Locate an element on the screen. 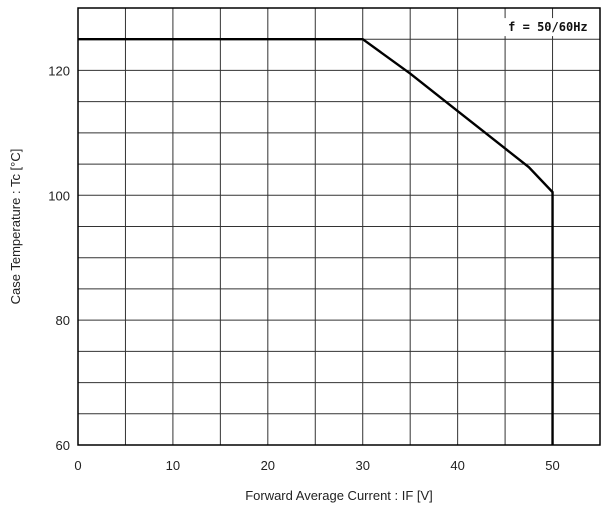 The width and height of the screenshot is (605, 512). x-tick-label: 10 is located at coordinates (173, 465).